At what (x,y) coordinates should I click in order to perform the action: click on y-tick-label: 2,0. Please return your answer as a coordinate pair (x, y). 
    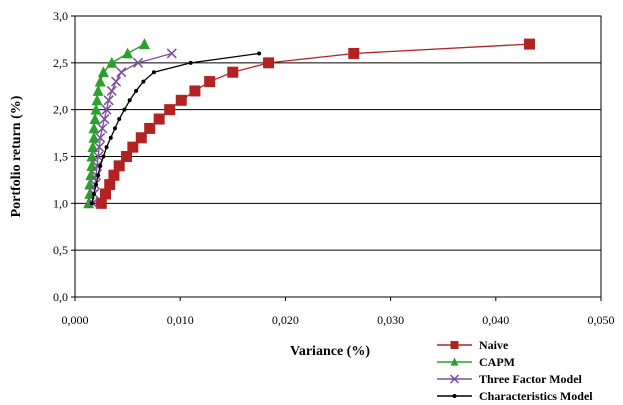
    Looking at the image, I should click on (60, 110).